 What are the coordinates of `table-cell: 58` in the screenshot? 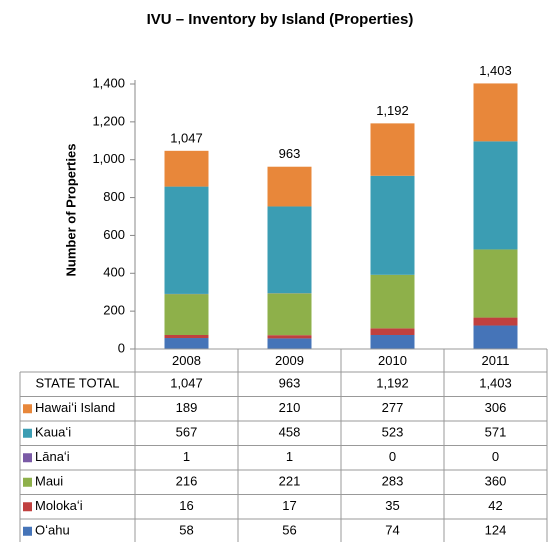 It's located at (186, 530).